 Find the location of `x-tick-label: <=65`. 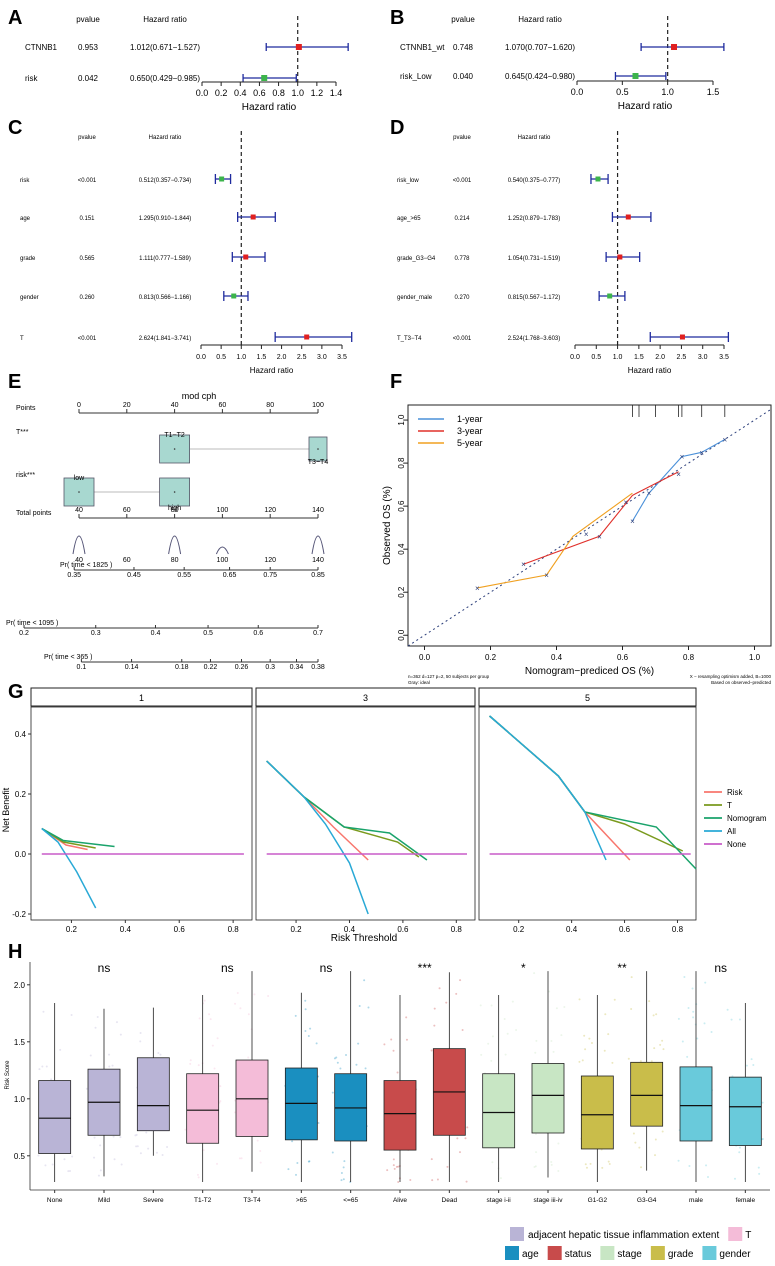

x-tick-label: <=65 is located at coordinates (350, 1200).